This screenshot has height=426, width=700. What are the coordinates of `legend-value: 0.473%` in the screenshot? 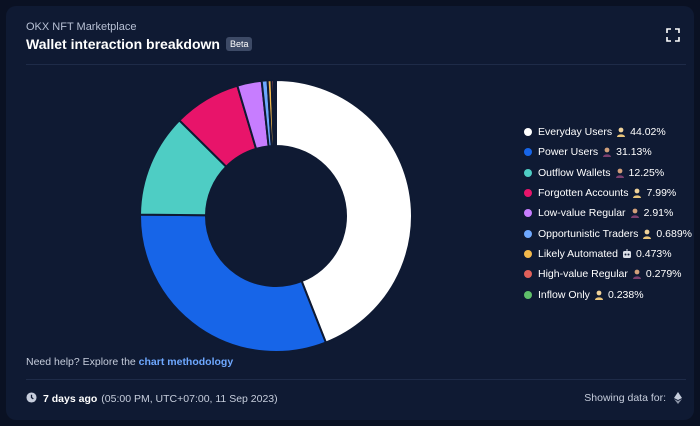 It's located at (653, 253).